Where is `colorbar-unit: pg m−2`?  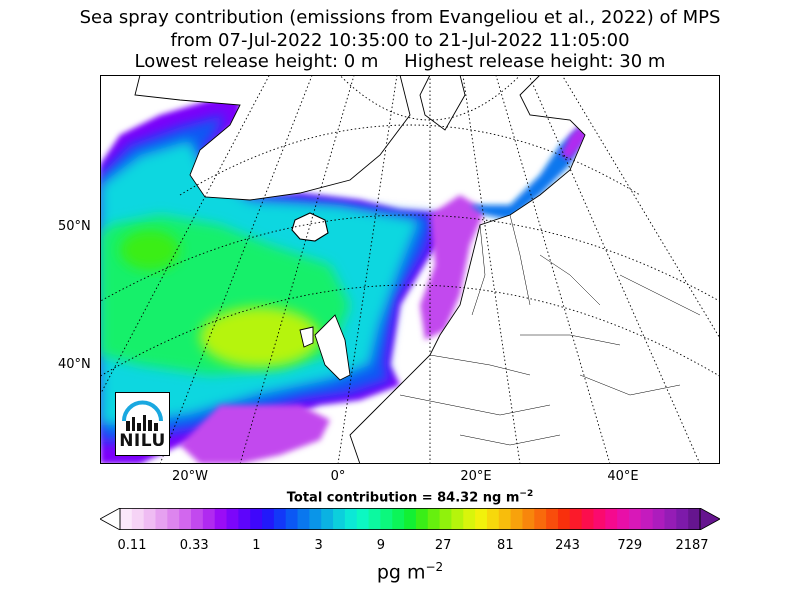
colorbar-unit: pg m−2 is located at coordinates (400, 571).